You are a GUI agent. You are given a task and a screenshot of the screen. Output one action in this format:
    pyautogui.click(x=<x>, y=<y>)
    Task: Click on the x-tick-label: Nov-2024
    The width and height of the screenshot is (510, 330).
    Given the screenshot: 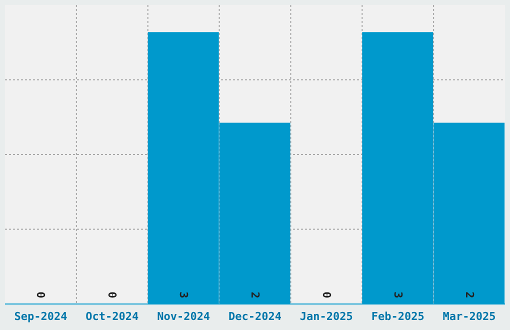 What is the action you would take?
    pyautogui.click(x=183, y=316)
    